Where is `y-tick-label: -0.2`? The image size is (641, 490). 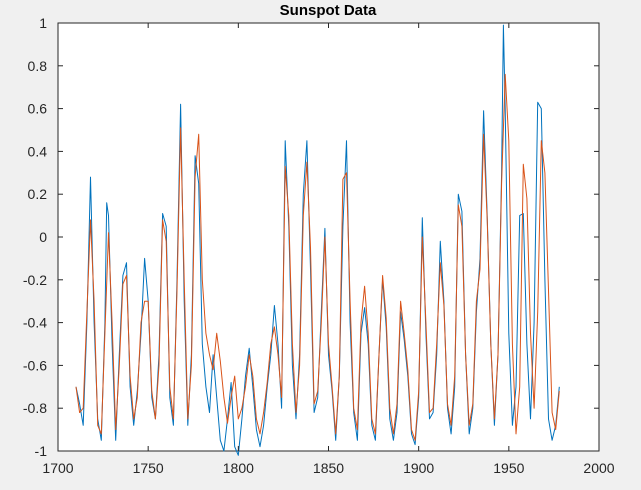 y-tick-label: -0.2 is located at coordinates (35, 280).